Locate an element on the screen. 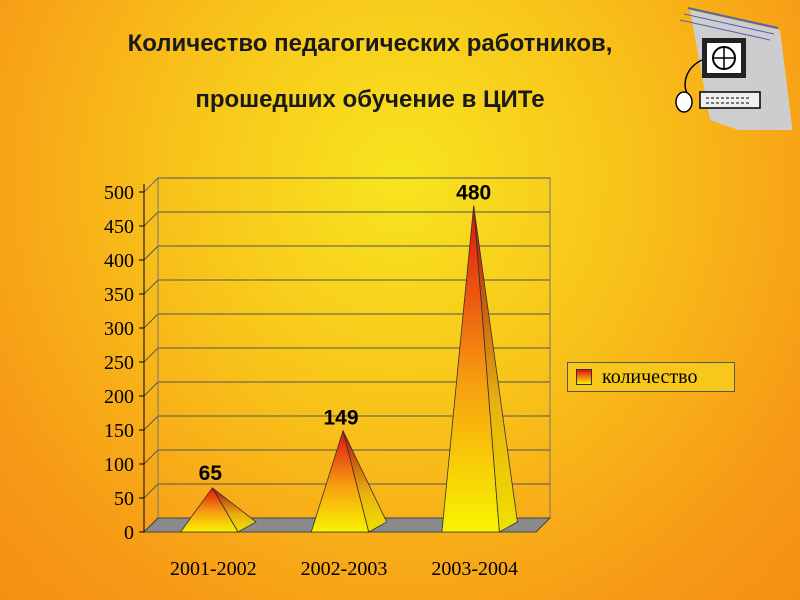  y-tick-label: 200 is located at coordinates (119, 397).